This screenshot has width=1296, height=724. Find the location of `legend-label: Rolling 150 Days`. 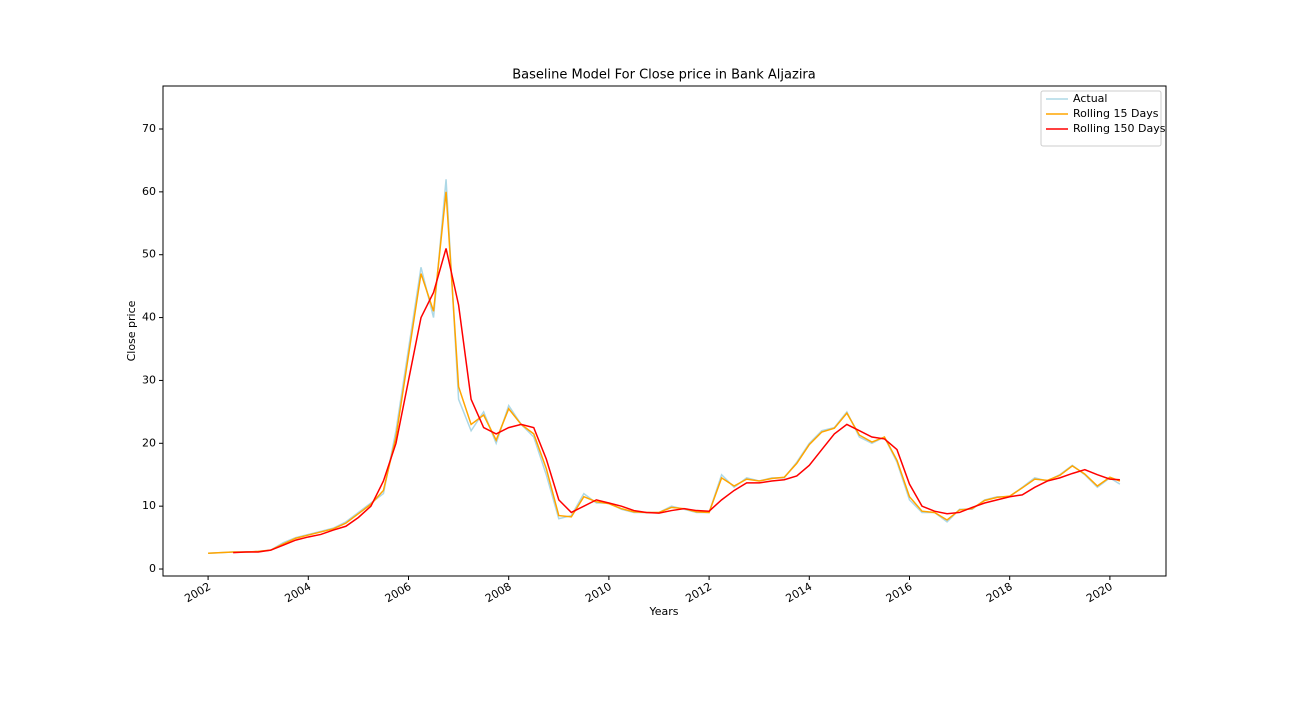

legend-label: Rolling 150 Days is located at coordinates (1119, 128).